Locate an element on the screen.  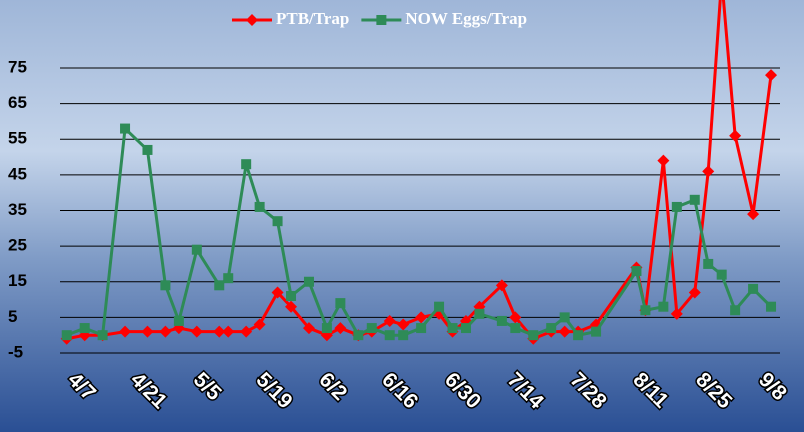
legend-label: PTB/Trap is located at coordinates (312, 18).